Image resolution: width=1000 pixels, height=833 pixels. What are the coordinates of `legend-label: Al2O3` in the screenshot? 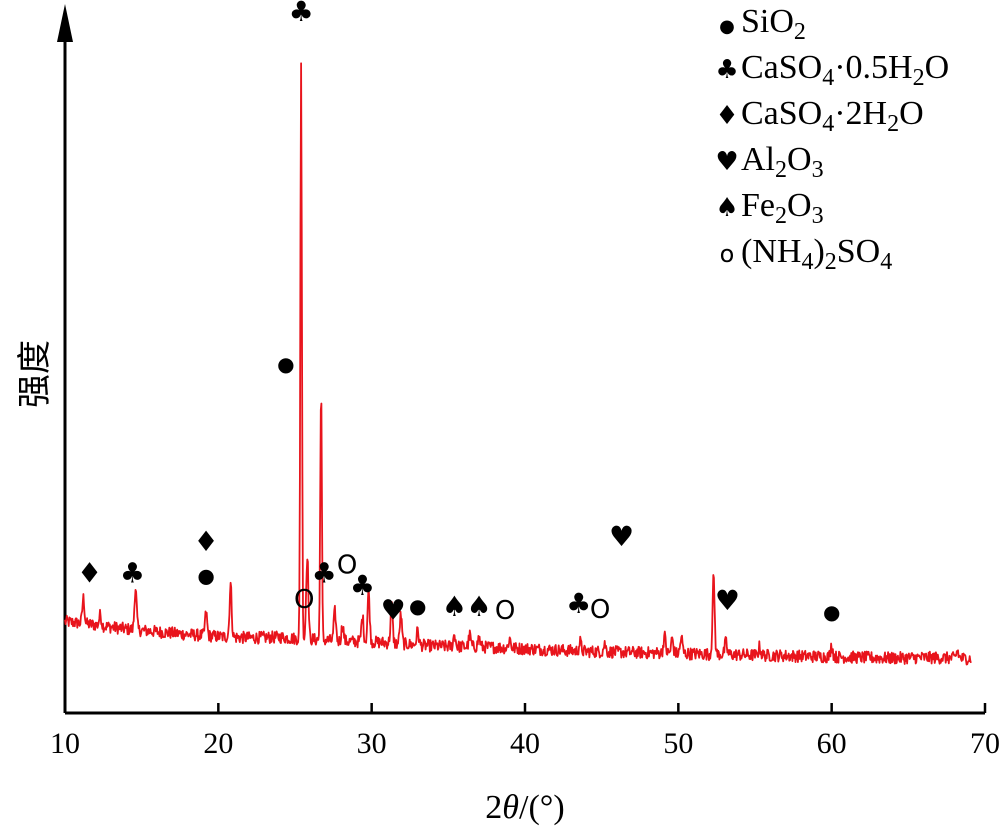 It's located at (782, 162).